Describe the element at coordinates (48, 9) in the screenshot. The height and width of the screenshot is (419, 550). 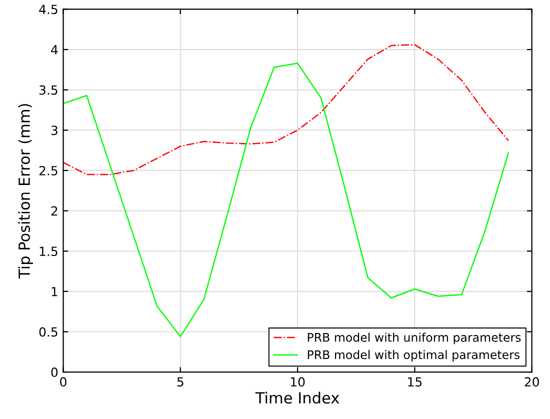
I see `y-tick-label: 4.5` at that location.